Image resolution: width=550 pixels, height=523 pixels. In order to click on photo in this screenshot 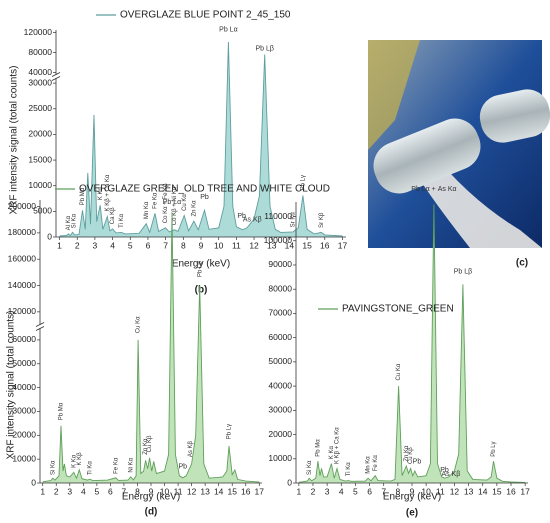, I will do `click(459, 144)`.